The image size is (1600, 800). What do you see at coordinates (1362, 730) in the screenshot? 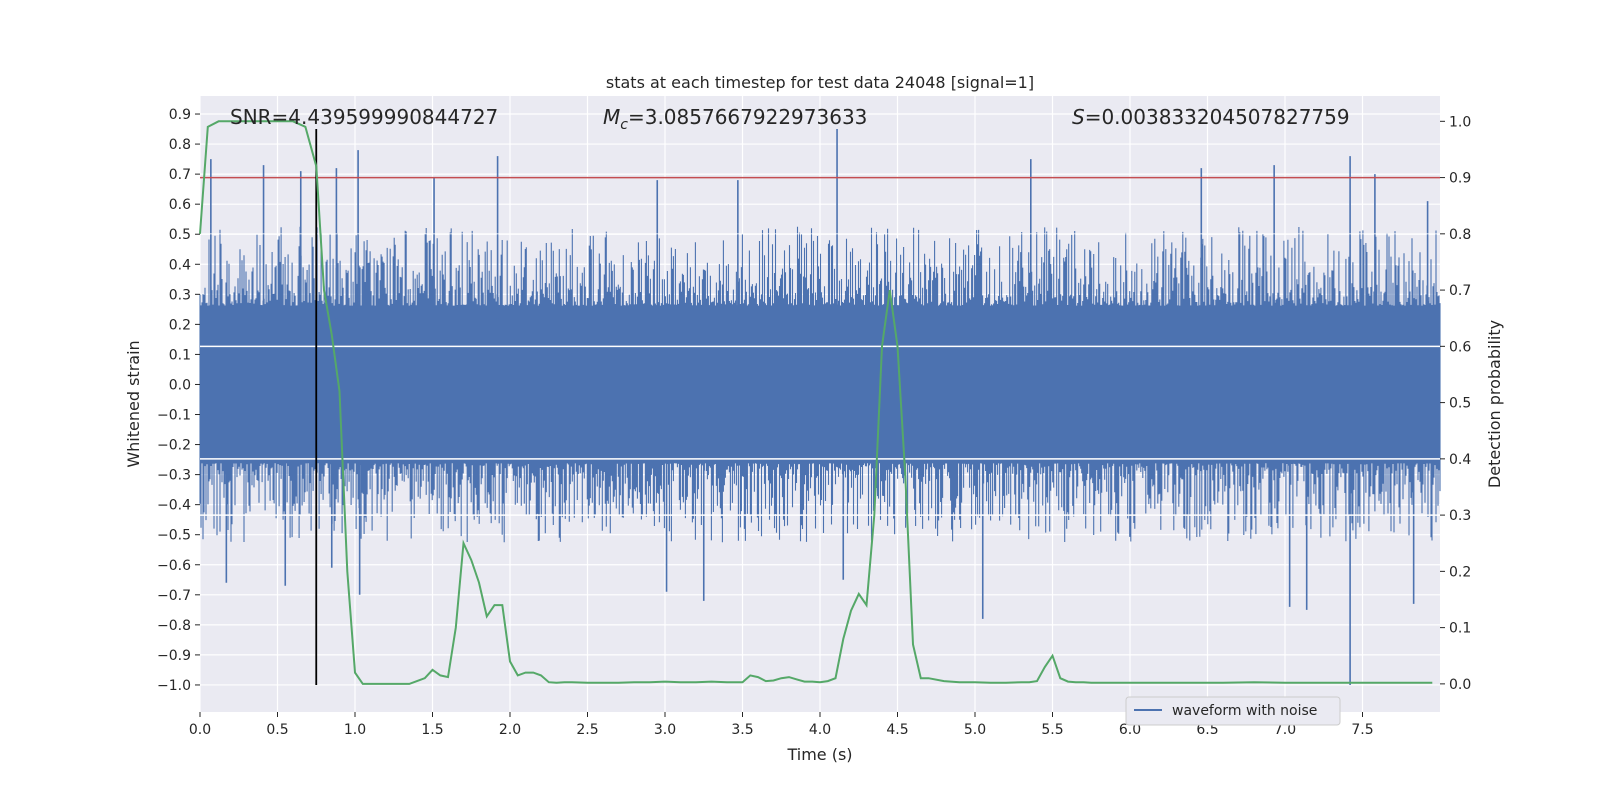
I see `x-tick-label: 7.5` at bounding box center [1362, 730].